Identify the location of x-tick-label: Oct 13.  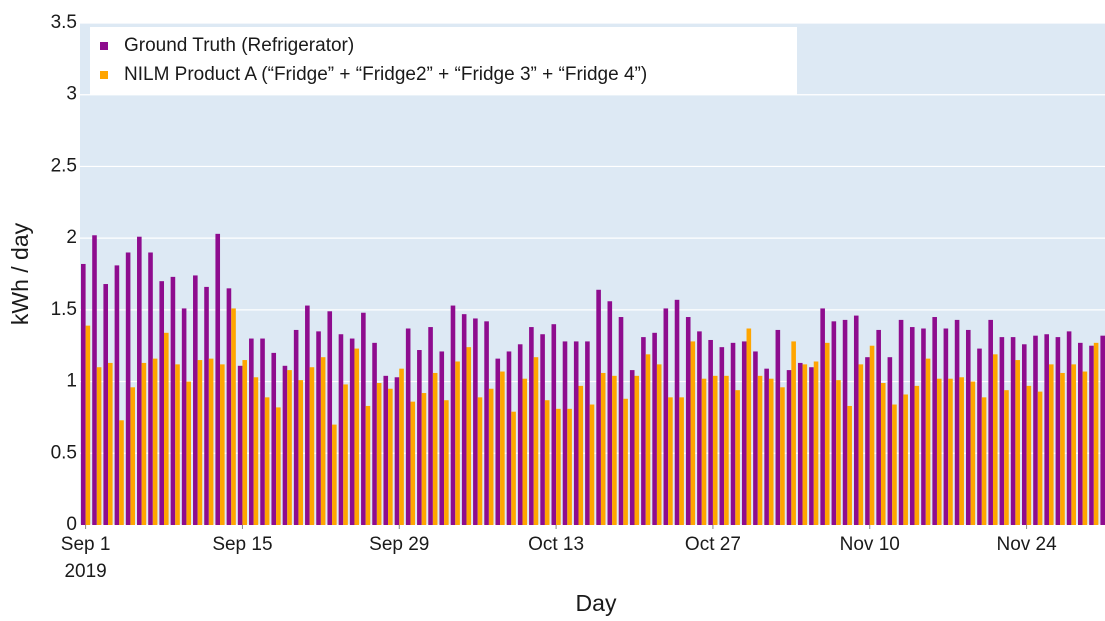
(556, 544).